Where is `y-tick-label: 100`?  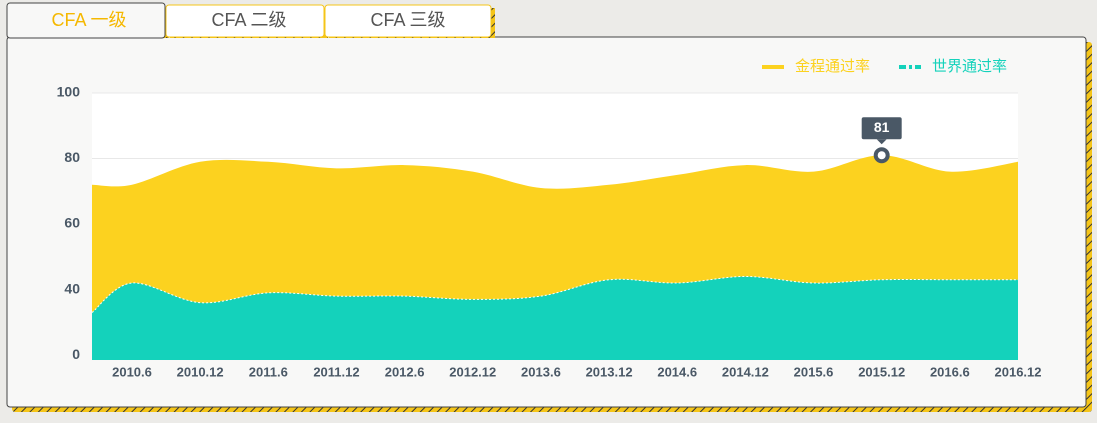 y-tick-label: 100 is located at coordinates (69, 92).